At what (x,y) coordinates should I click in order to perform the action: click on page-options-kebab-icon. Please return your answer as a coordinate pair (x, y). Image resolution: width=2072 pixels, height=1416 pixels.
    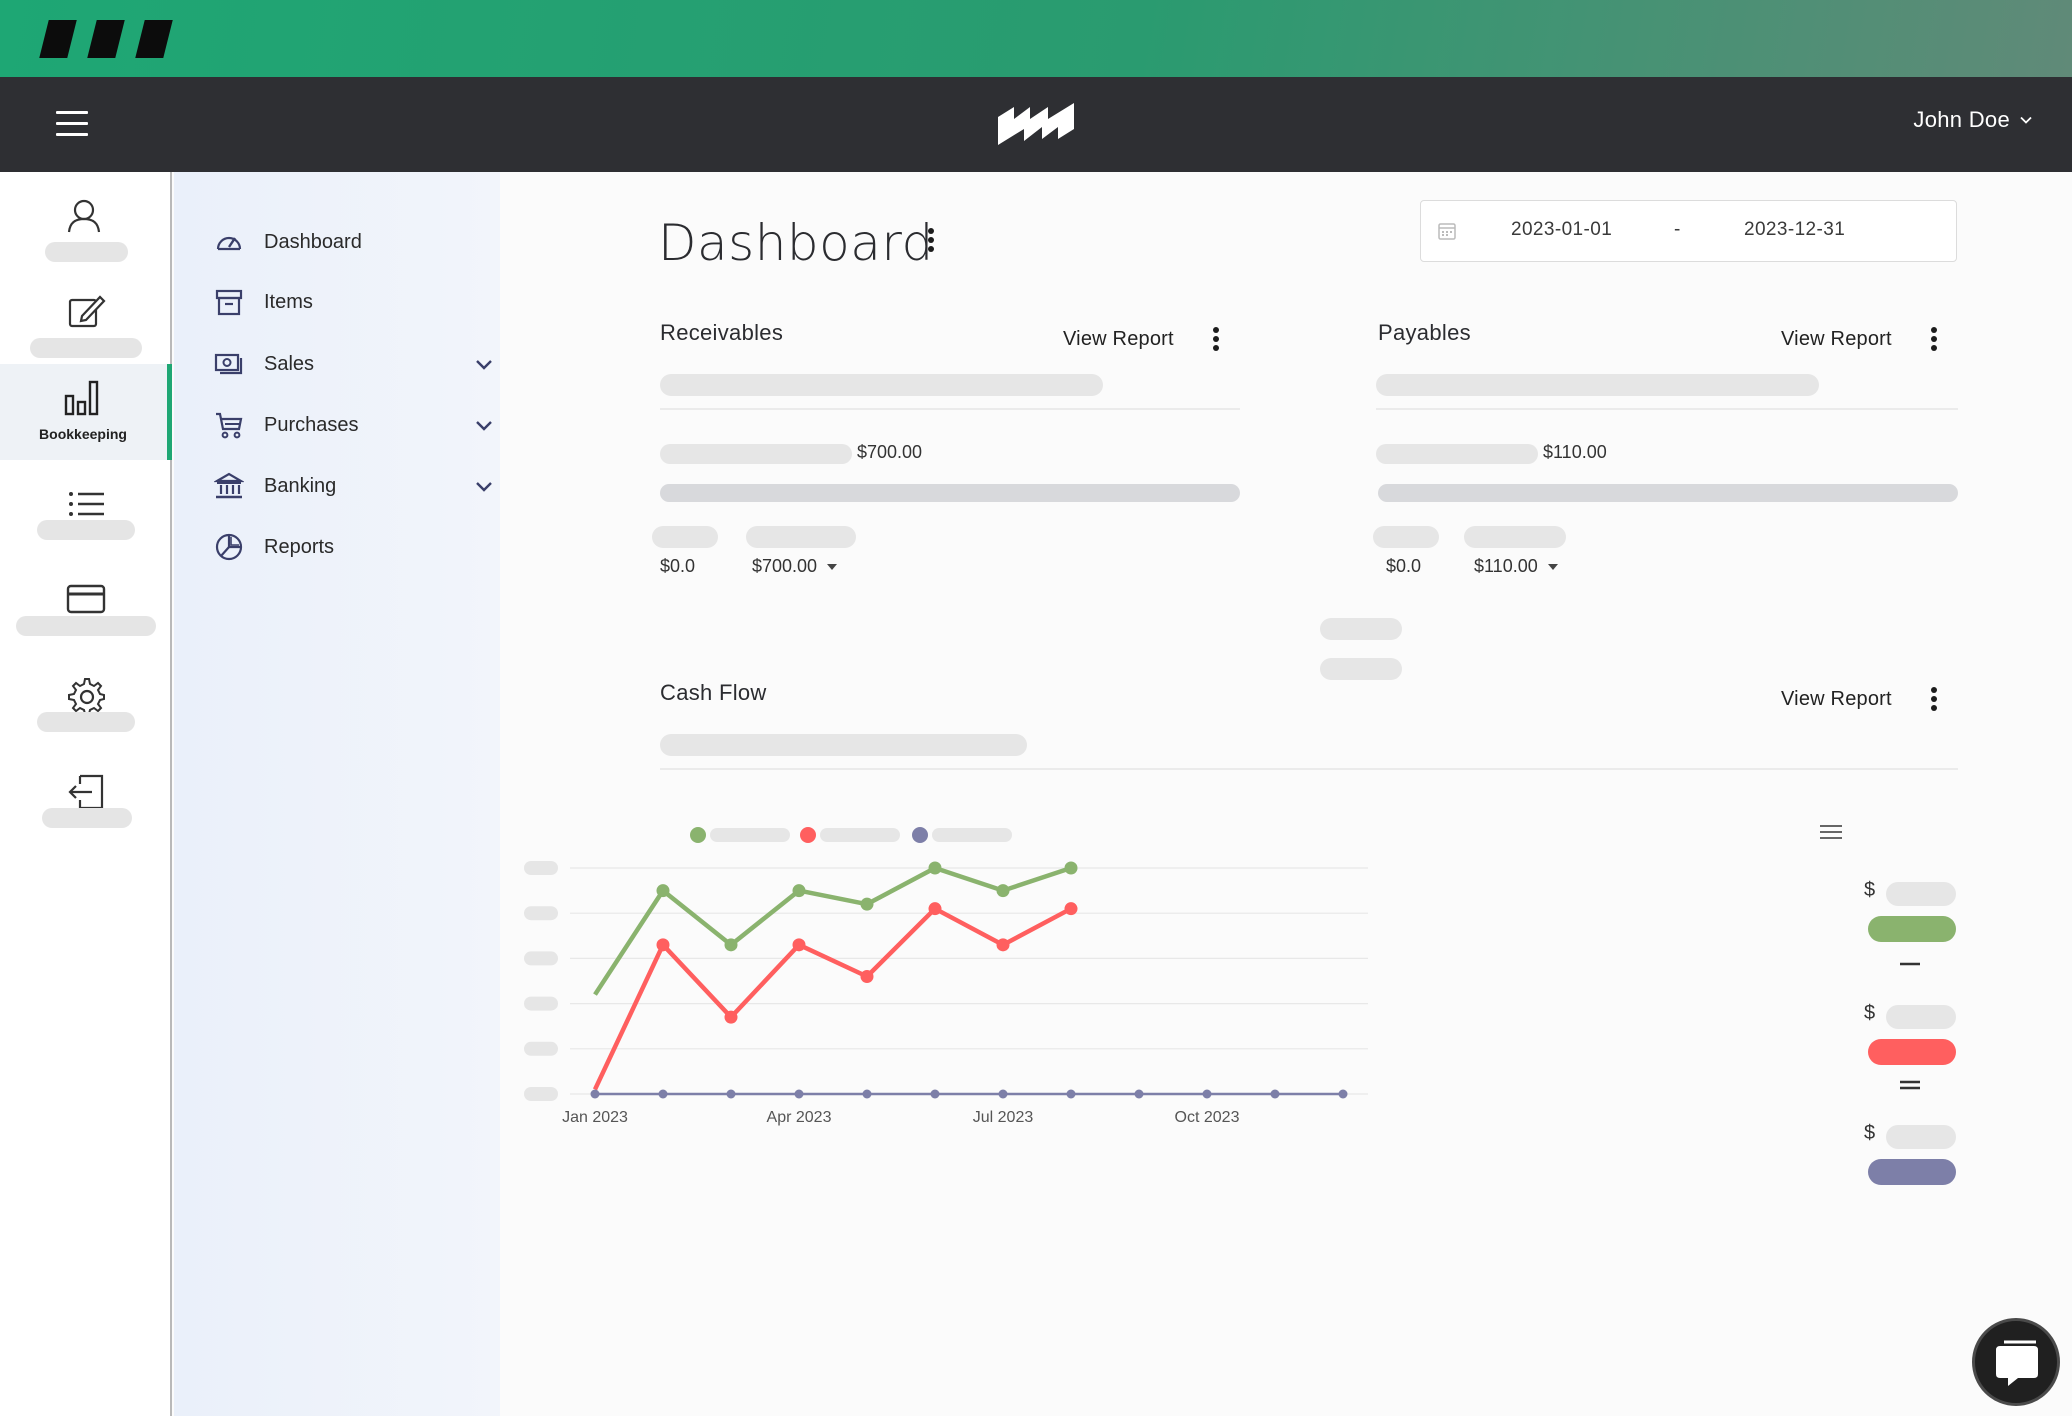
    Looking at the image, I should click on (931, 243).